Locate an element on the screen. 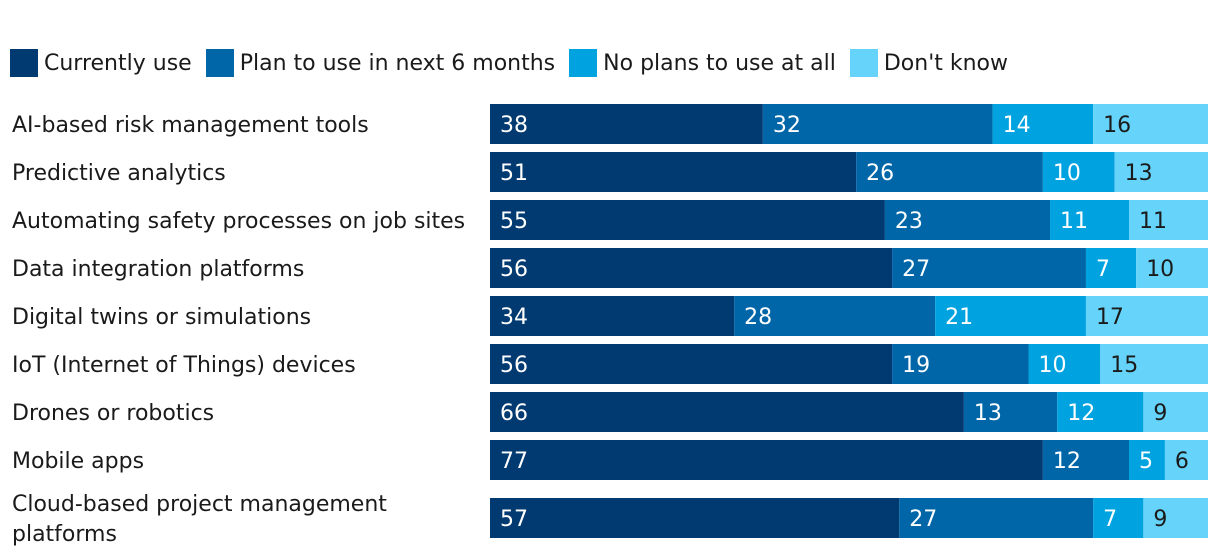 The height and width of the screenshot is (558, 1220). legend-item: Plan to use in next 6 months is located at coordinates (380, 63).